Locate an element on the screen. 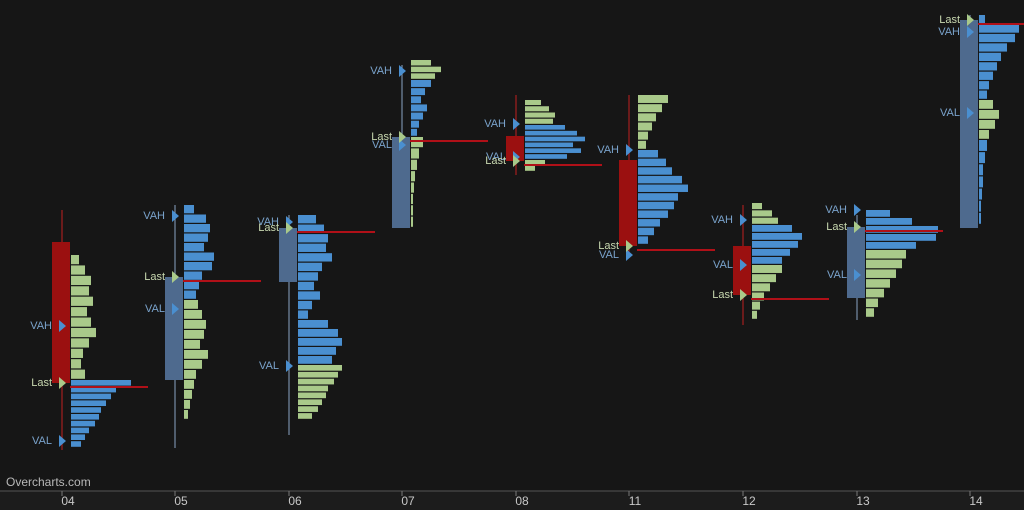 The image size is (1024, 510). x-tick-label: 12 is located at coordinates (749, 501).